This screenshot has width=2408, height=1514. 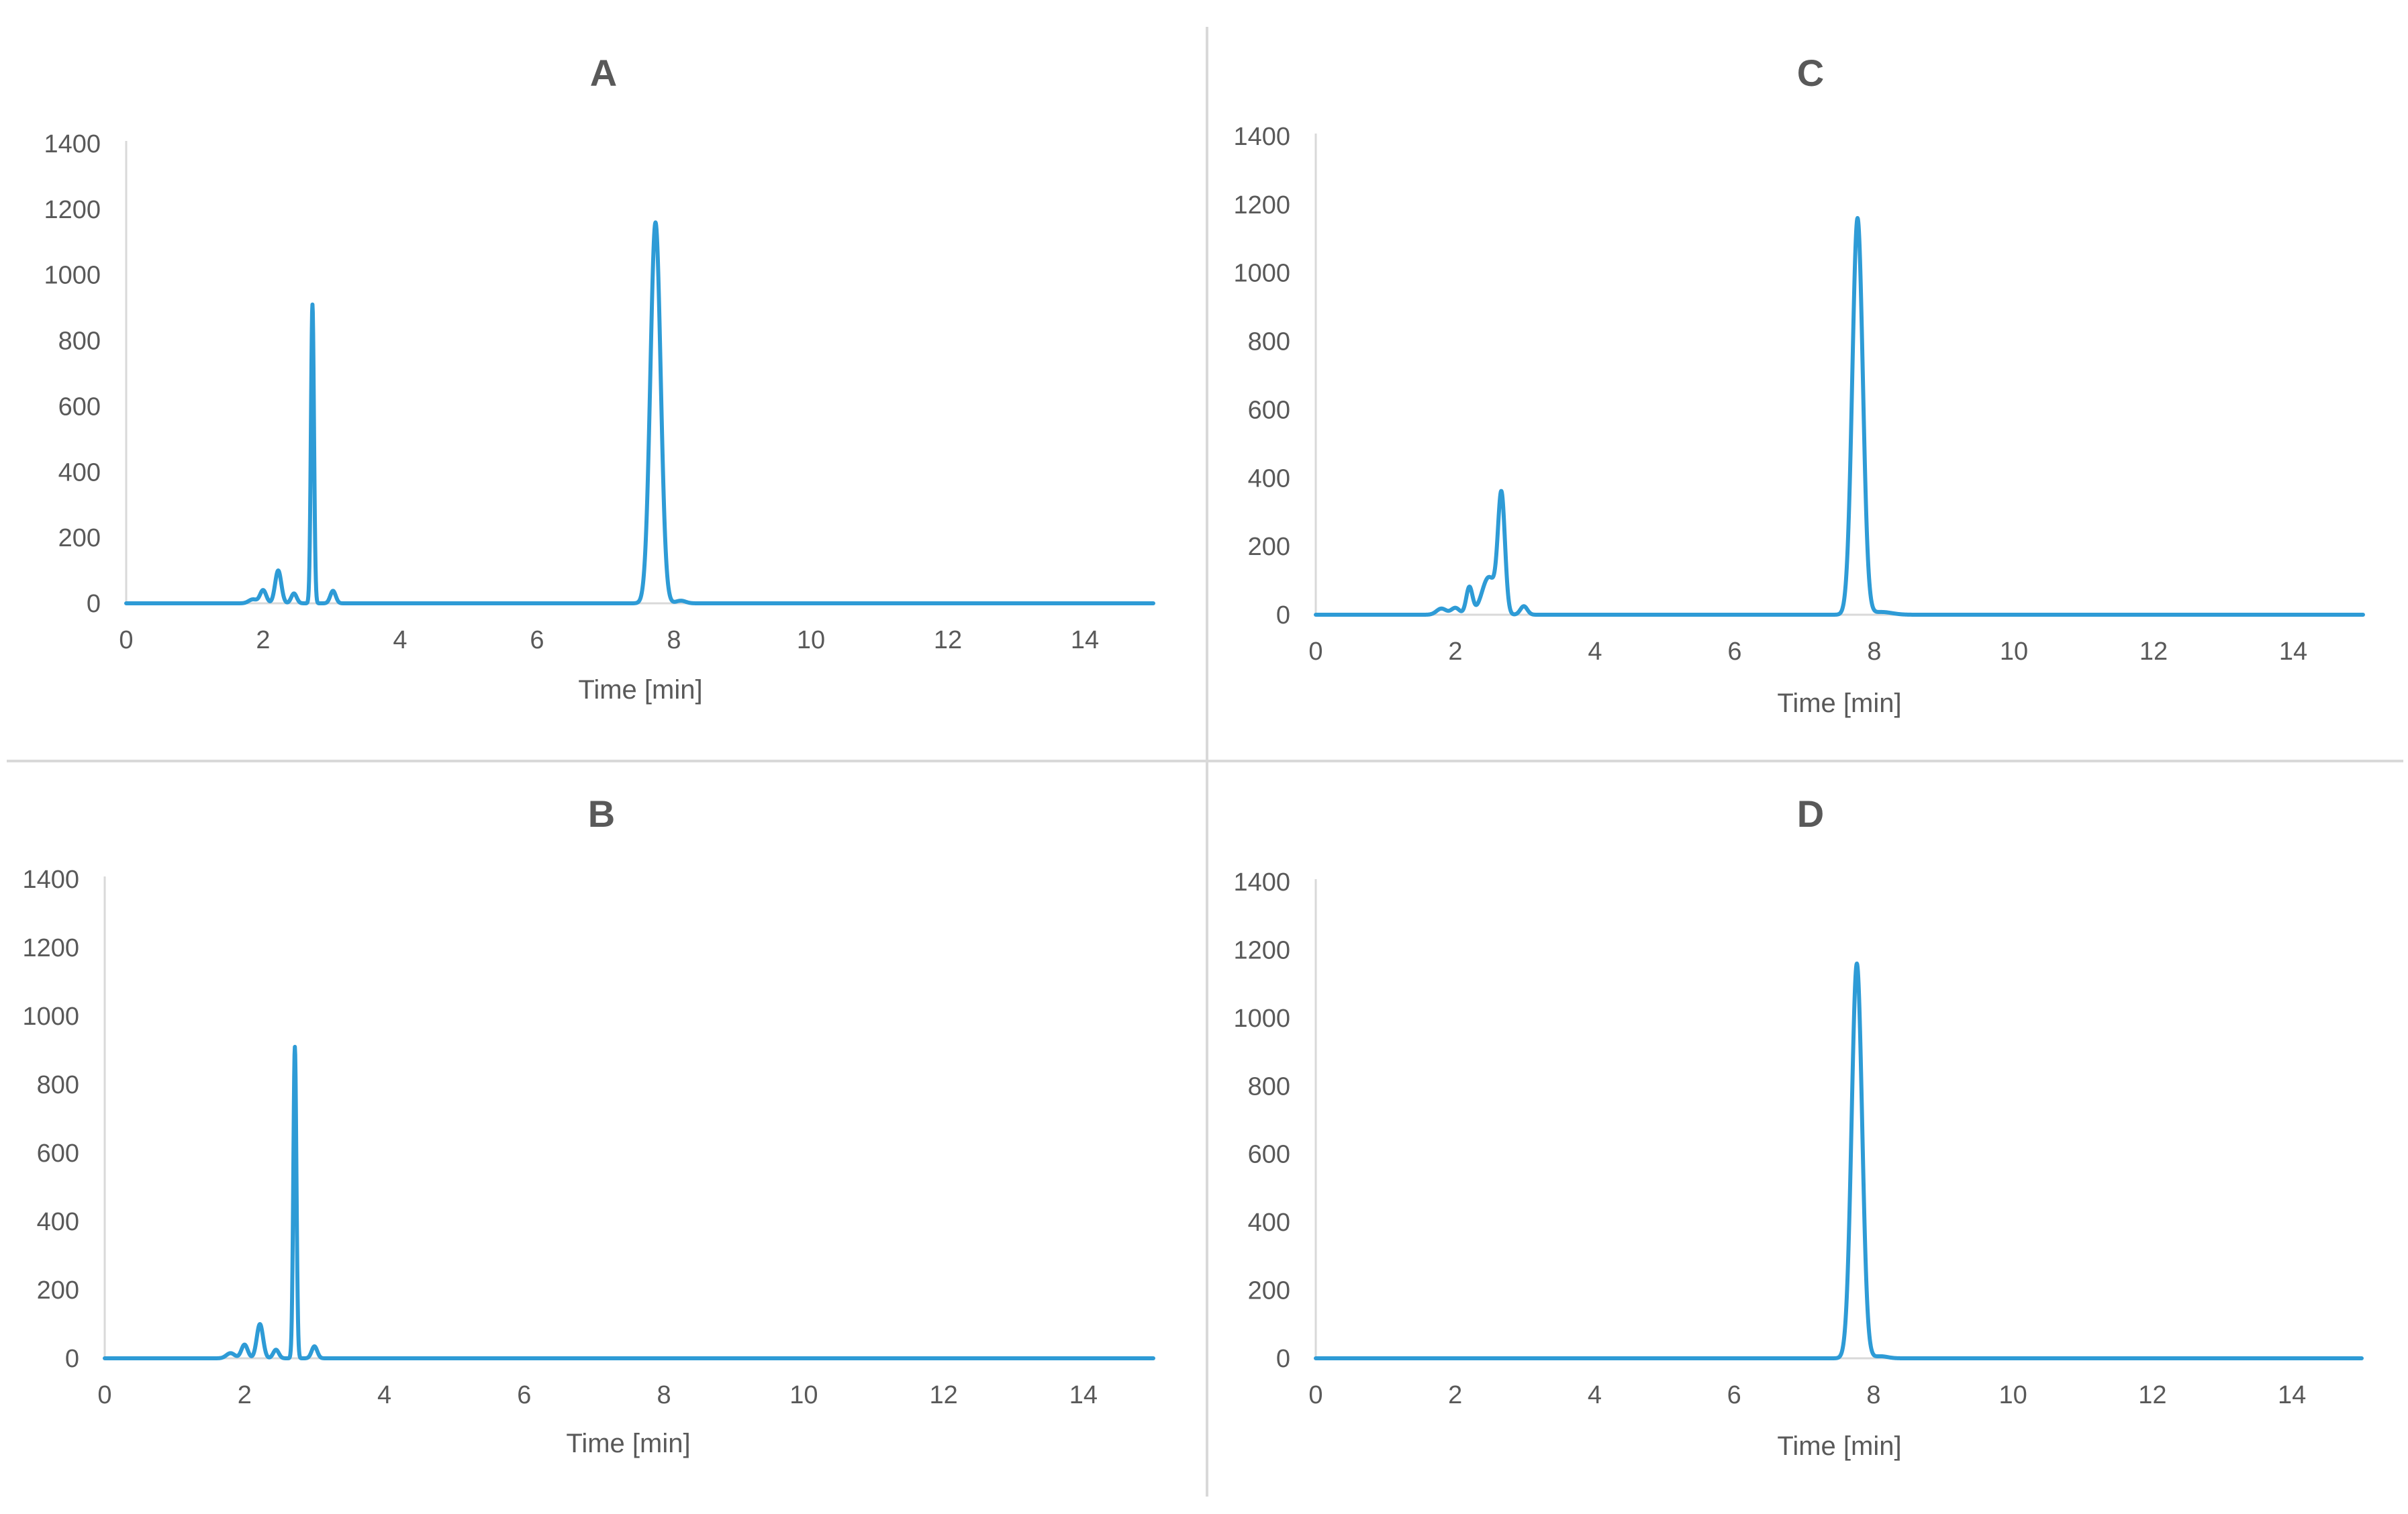 What do you see at coordinates (1283, 615) in the screenshot?
I see `panel-c-y-tick-label: 0` at bounding box center [1283, 615].